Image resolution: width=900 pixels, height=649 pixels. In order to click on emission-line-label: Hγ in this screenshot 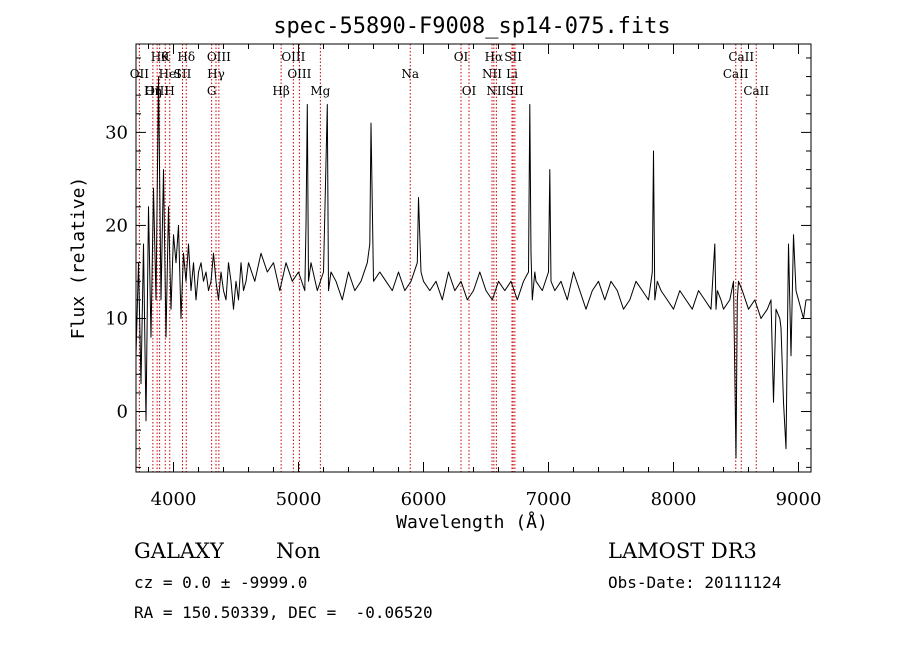, I will do `click(216, 74)`.